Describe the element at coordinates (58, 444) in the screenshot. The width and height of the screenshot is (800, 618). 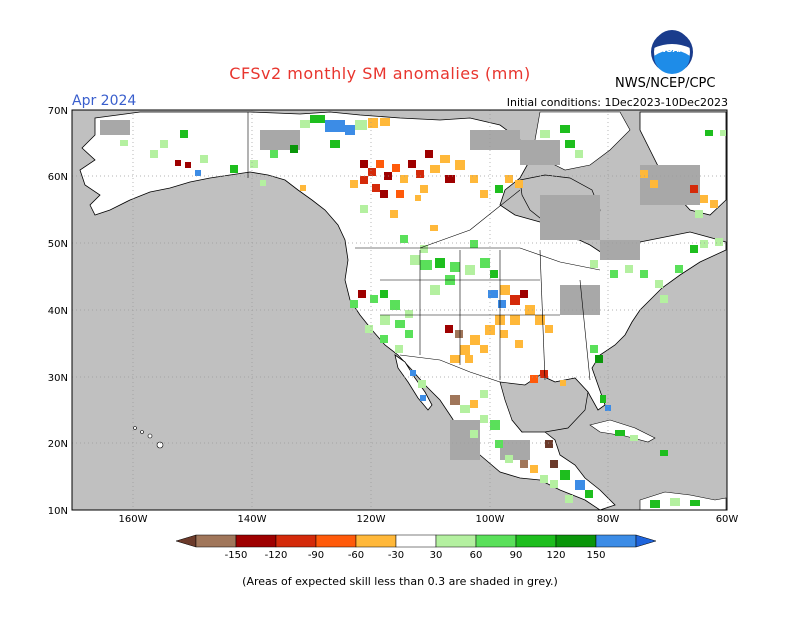
I see `lat-label: 20N` at that location.